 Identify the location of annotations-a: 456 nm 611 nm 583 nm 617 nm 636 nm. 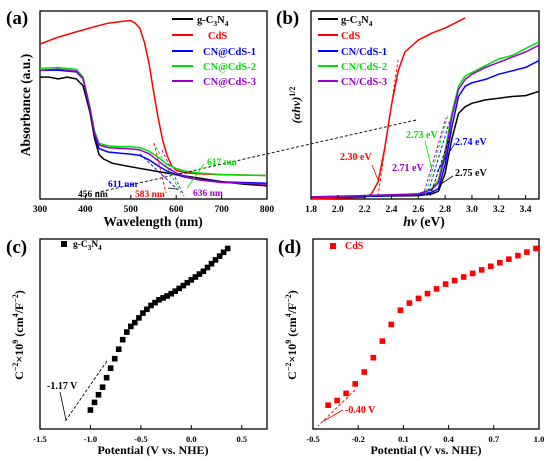
(157, 179).